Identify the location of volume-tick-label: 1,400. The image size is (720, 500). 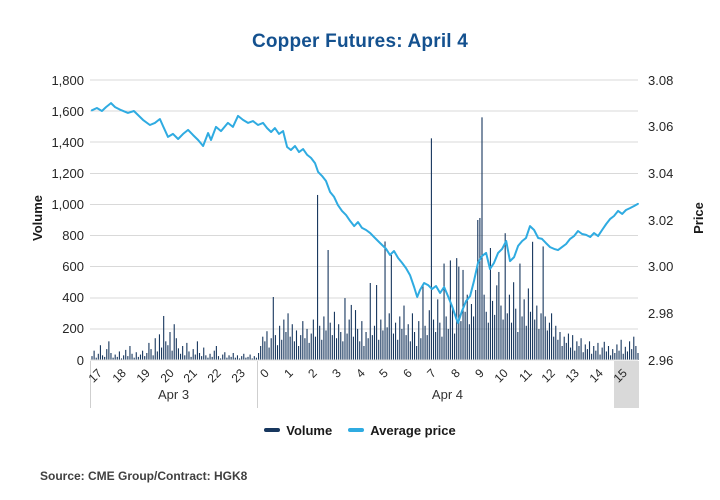
(67, 142).